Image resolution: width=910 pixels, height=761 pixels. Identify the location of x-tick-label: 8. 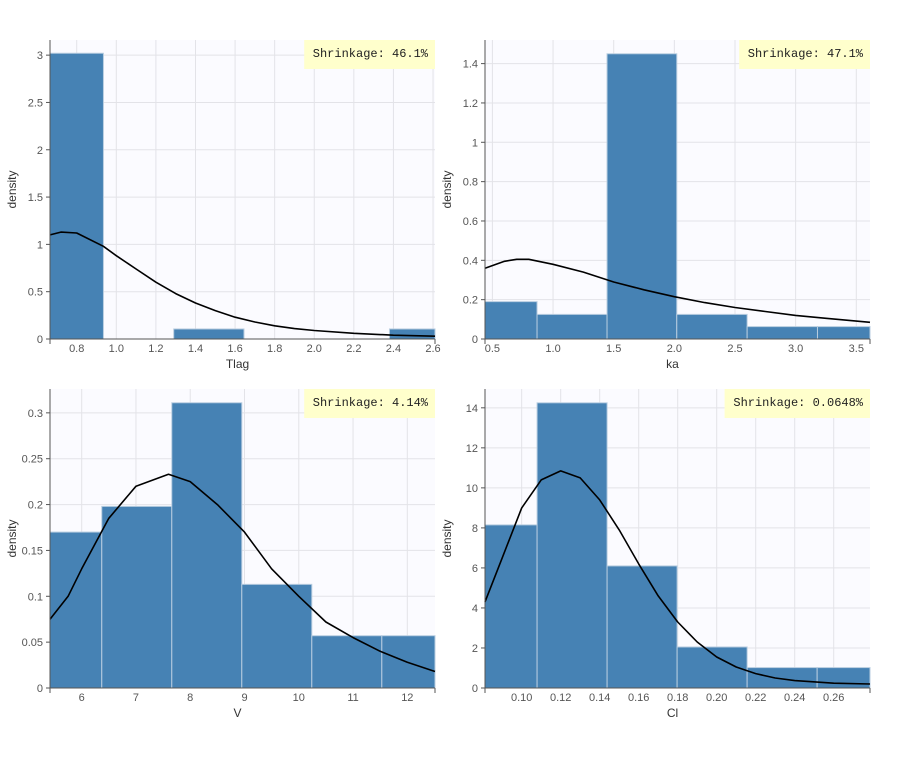
(190, 698).